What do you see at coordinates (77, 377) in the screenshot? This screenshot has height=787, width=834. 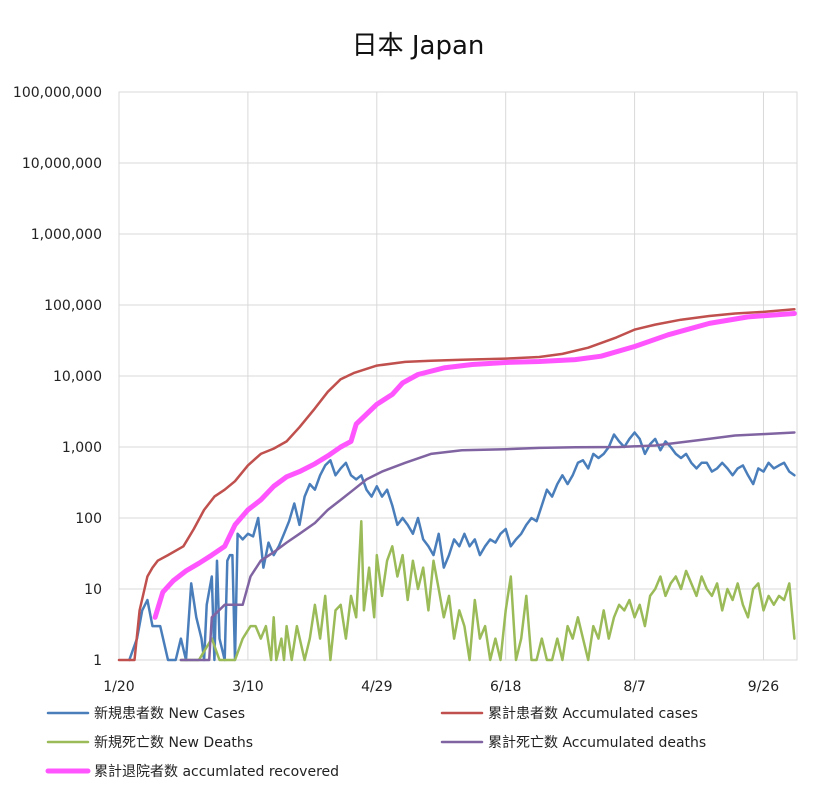 I see `y-tick-label: 10,000` at bounding box center [77, 377].